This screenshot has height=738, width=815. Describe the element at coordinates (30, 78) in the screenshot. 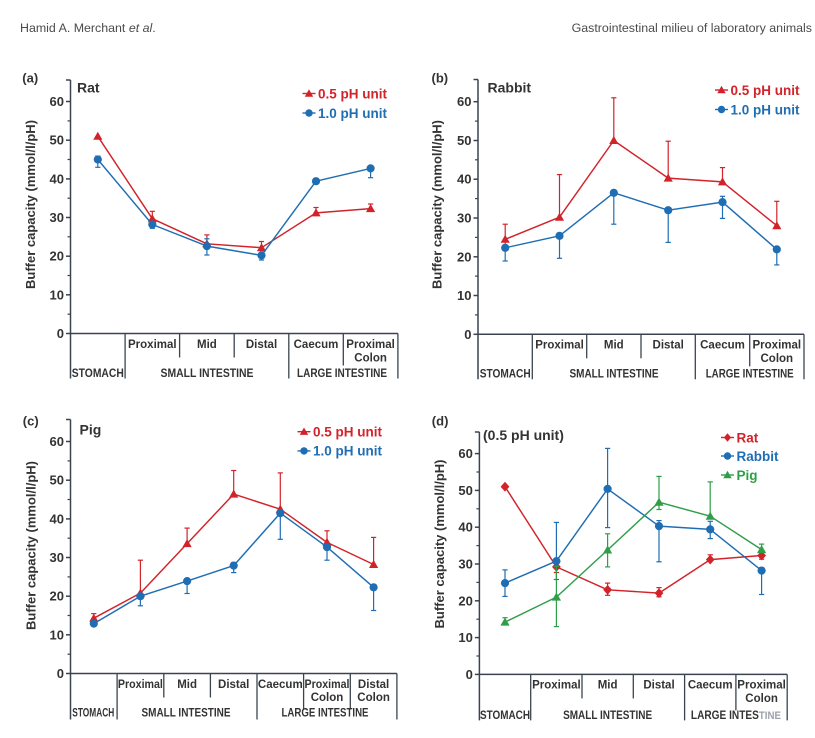

I see `svg-text: (a)` at that location.